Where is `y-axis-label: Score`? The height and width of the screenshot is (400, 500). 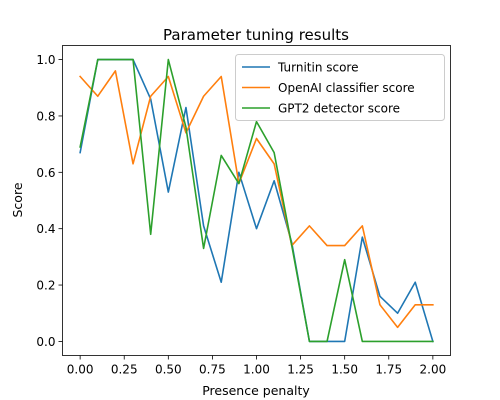 y-axis-label: Score is located at coordinates (17, 199).